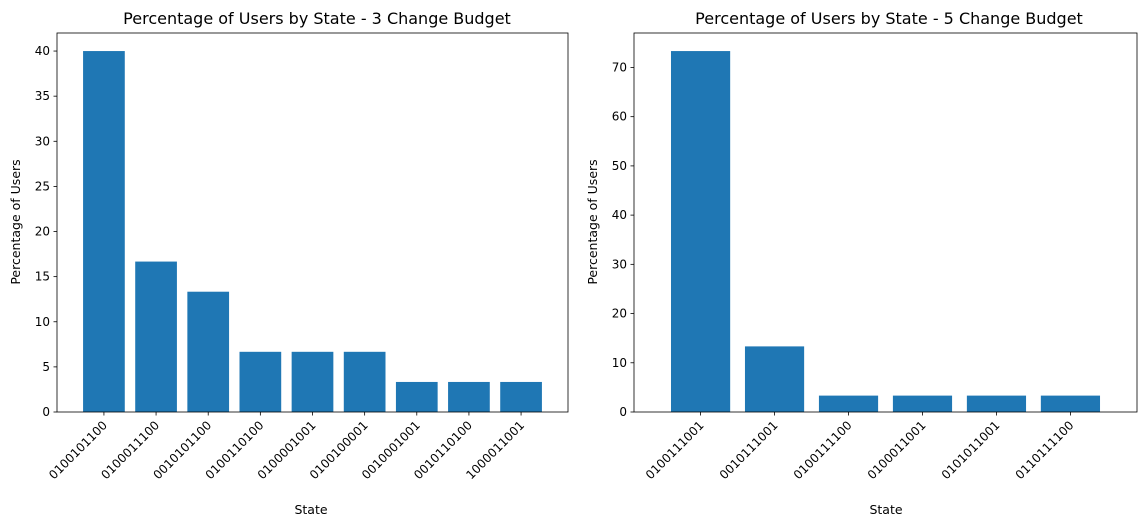 Image resolution: width=1141 pixels, height=521 pixels. I want to click on y-axis-label-left: Percentage of Users, so click(15, 221).